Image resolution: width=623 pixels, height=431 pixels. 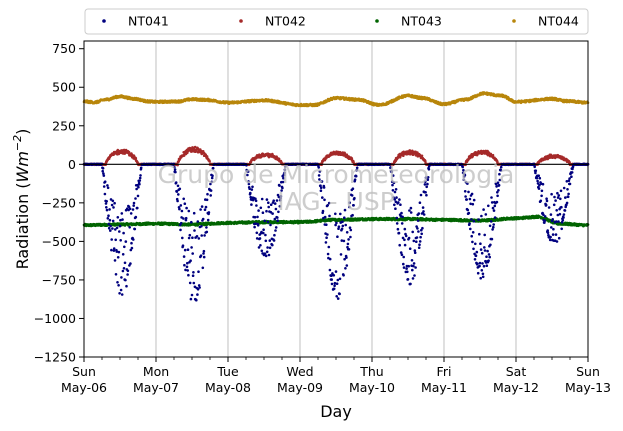 What do you see at coordinates (136, 158) in the screenshot?
I see `point-NT042` at bounding box center [136, 158].